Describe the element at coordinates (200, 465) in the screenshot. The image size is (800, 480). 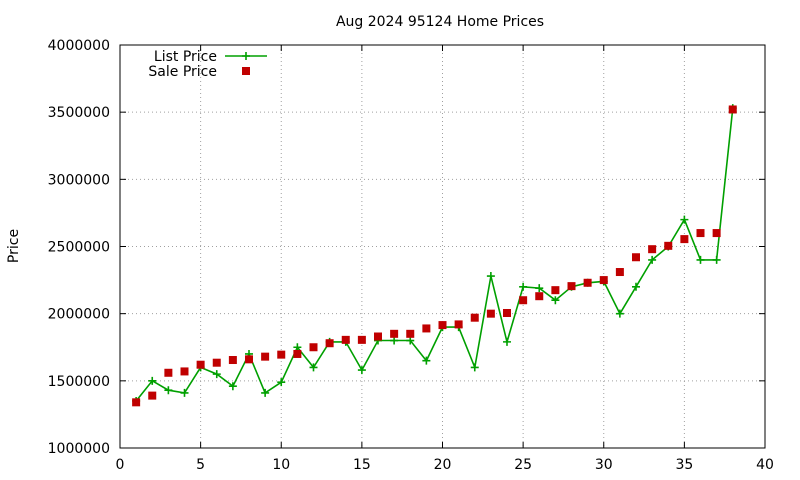
I see `x-tick-label: 5` at that location.